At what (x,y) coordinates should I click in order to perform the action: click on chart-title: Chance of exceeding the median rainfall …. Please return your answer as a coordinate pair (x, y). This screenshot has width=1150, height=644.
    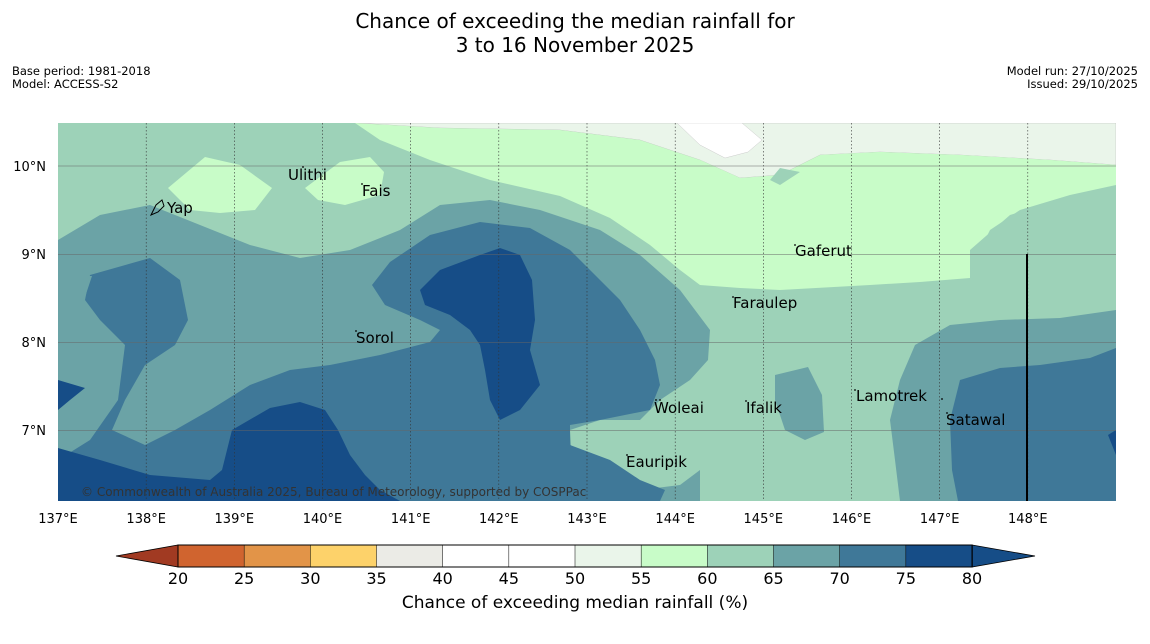
    Looking at the image, I should click on (575, 33).